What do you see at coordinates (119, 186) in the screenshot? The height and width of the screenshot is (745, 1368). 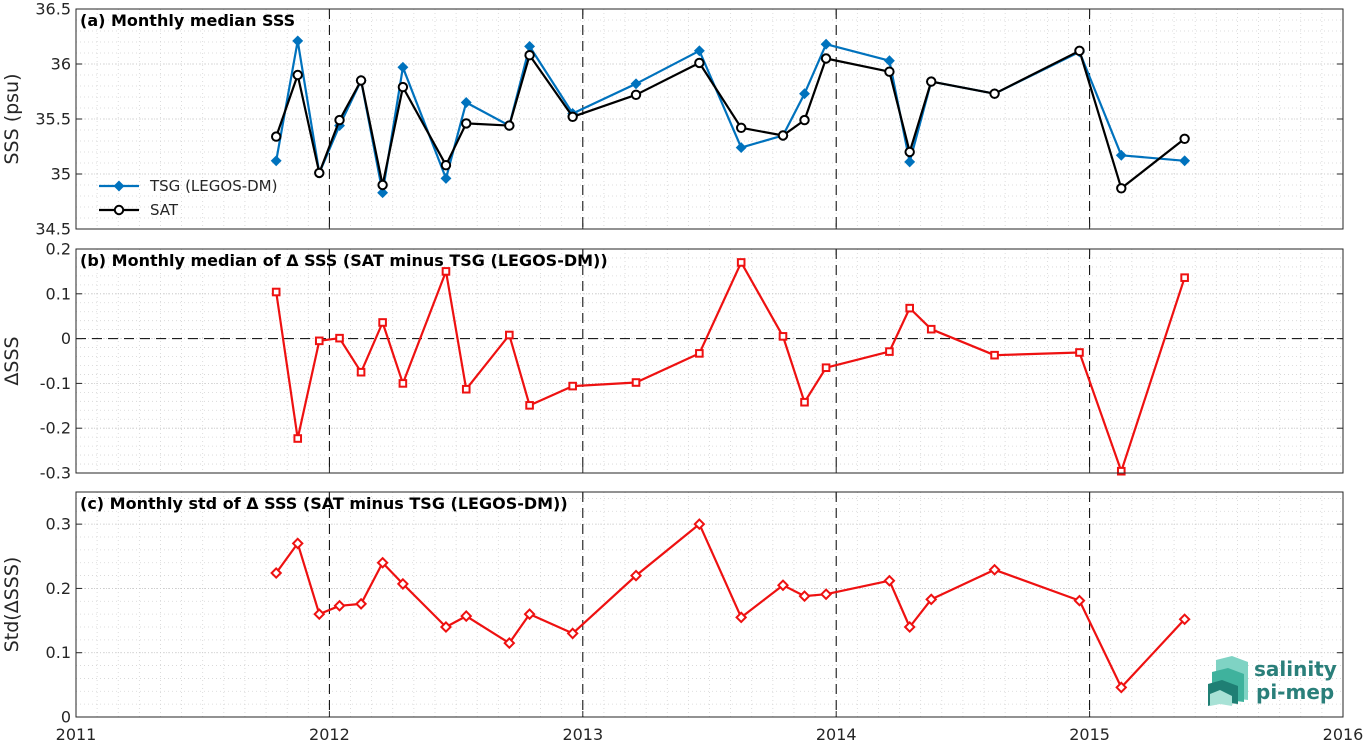 I see `legend-marker` at bounding box center [119, 186].